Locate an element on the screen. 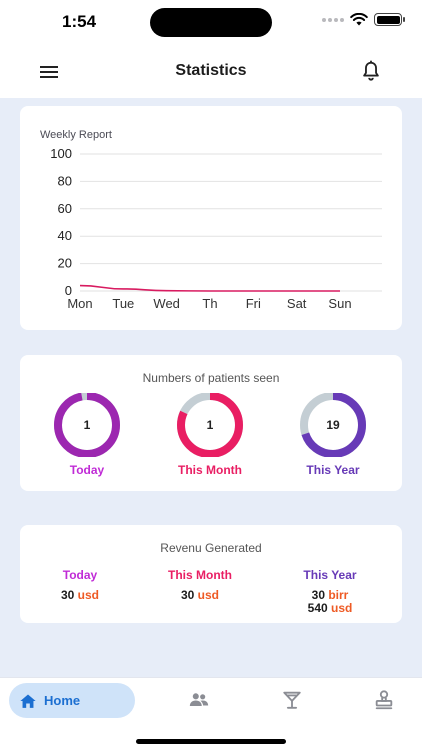 This screenshot has height=750, width=422. revenue-this-year: This Year 30 birr 540 usd is located at coordinates (330, 591).